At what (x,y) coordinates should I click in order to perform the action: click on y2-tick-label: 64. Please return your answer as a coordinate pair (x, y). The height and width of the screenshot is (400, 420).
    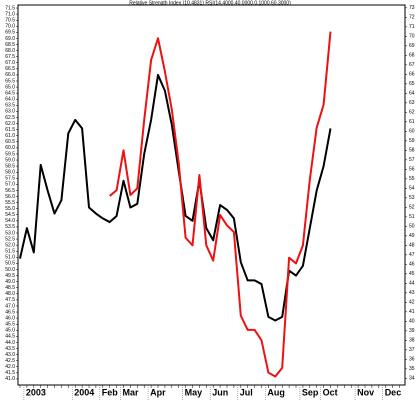
    Looking at the image, I should click on (412, 94).